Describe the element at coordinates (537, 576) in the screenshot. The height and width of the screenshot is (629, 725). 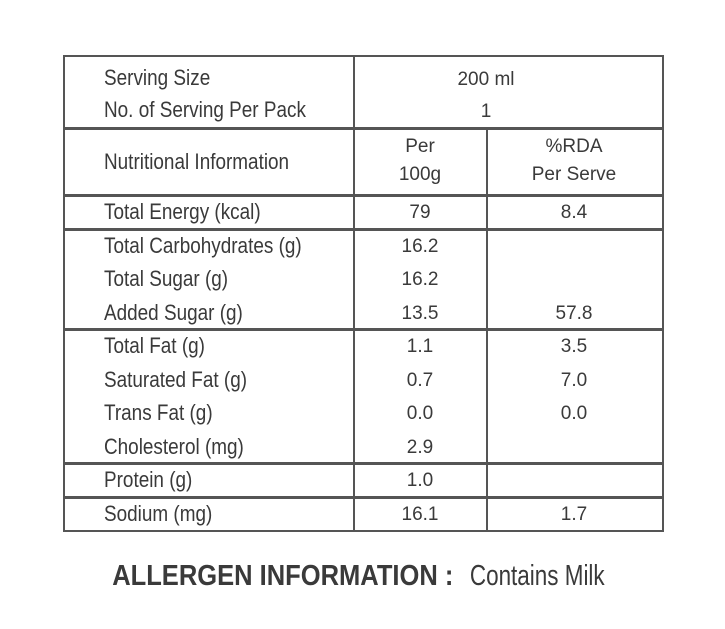
I see `allergen-text: Contains Milk` at that location.